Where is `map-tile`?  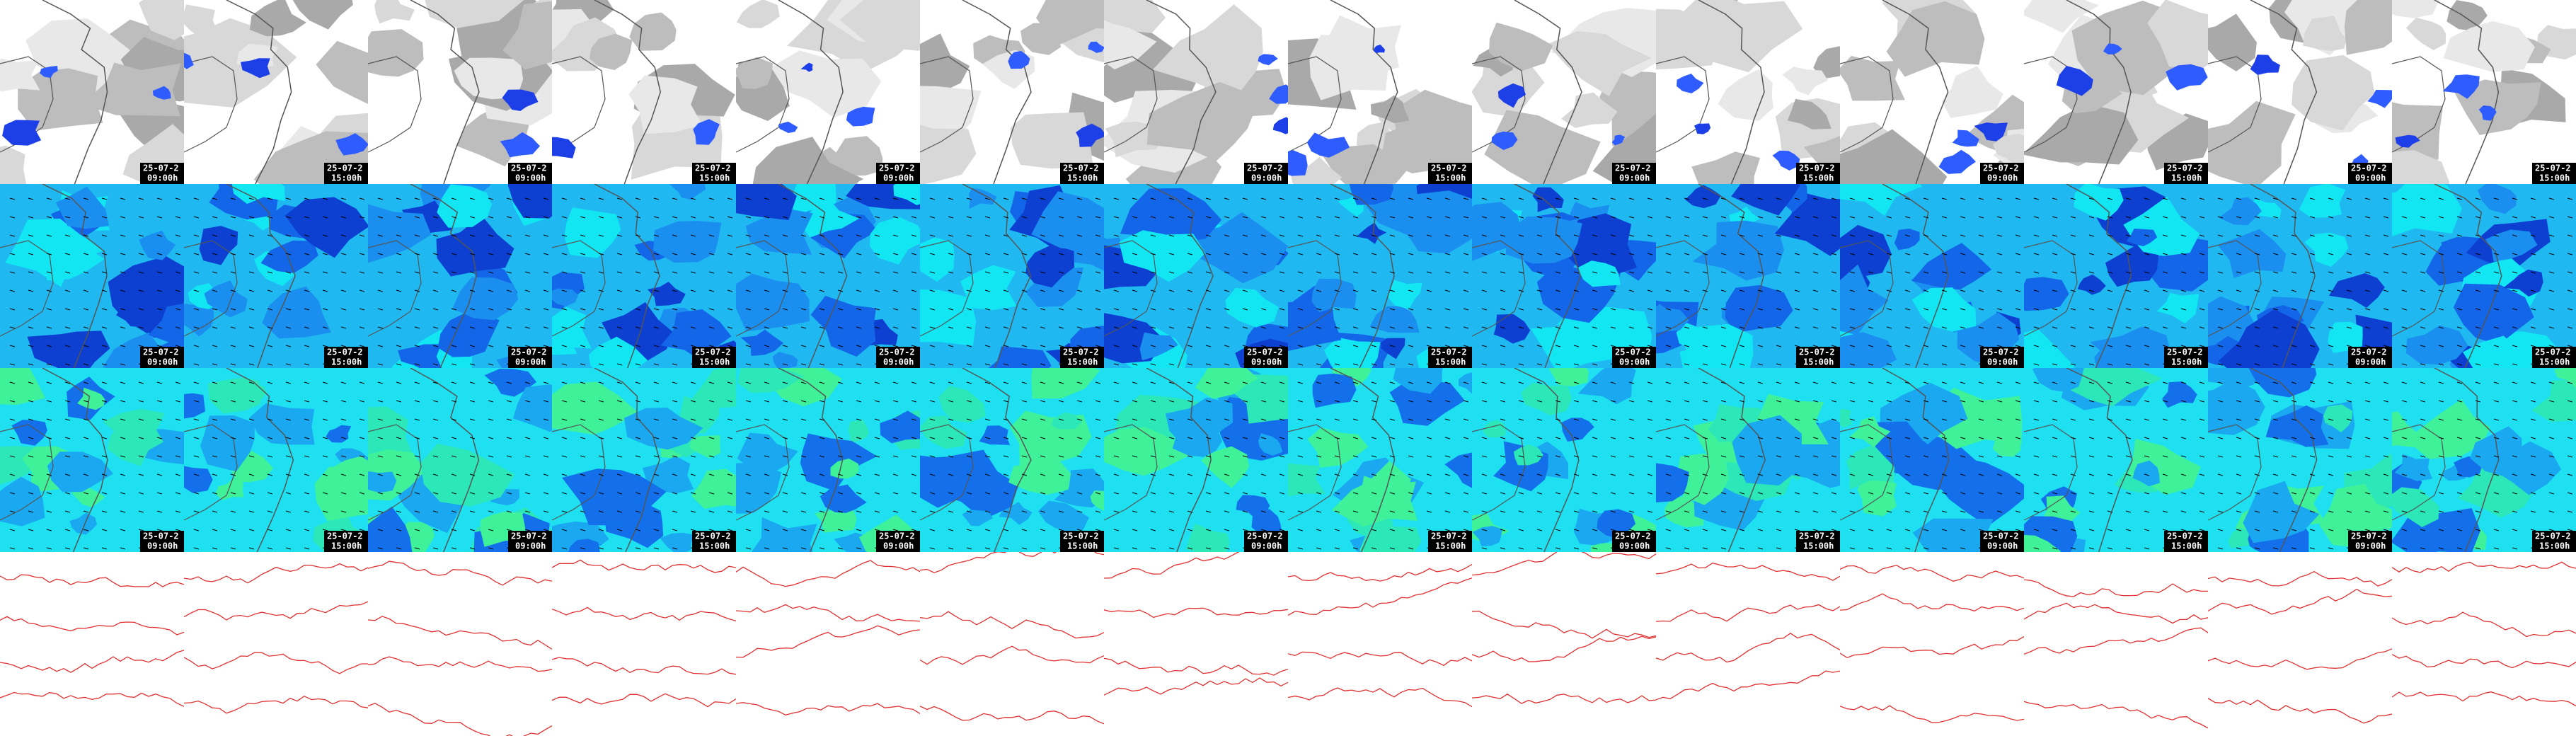 map-tile is located at coordinates (1196, 644).